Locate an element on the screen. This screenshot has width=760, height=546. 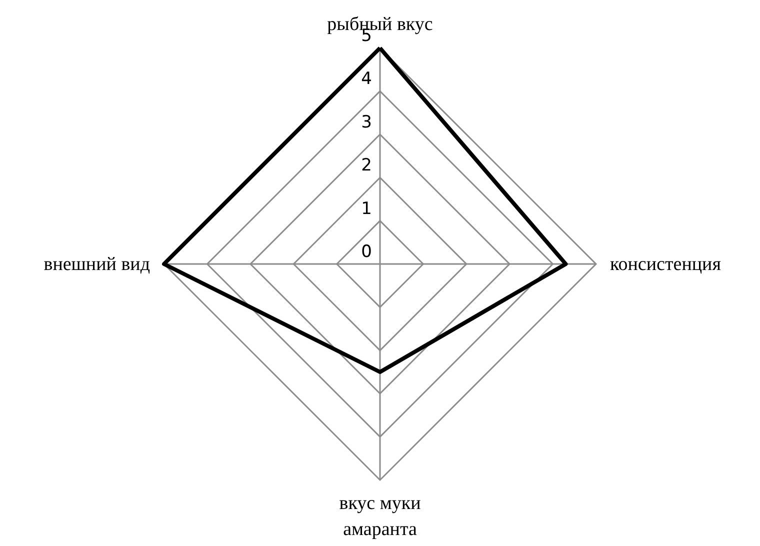
spoke-label: консистенция is located at coordinates (666, 264).